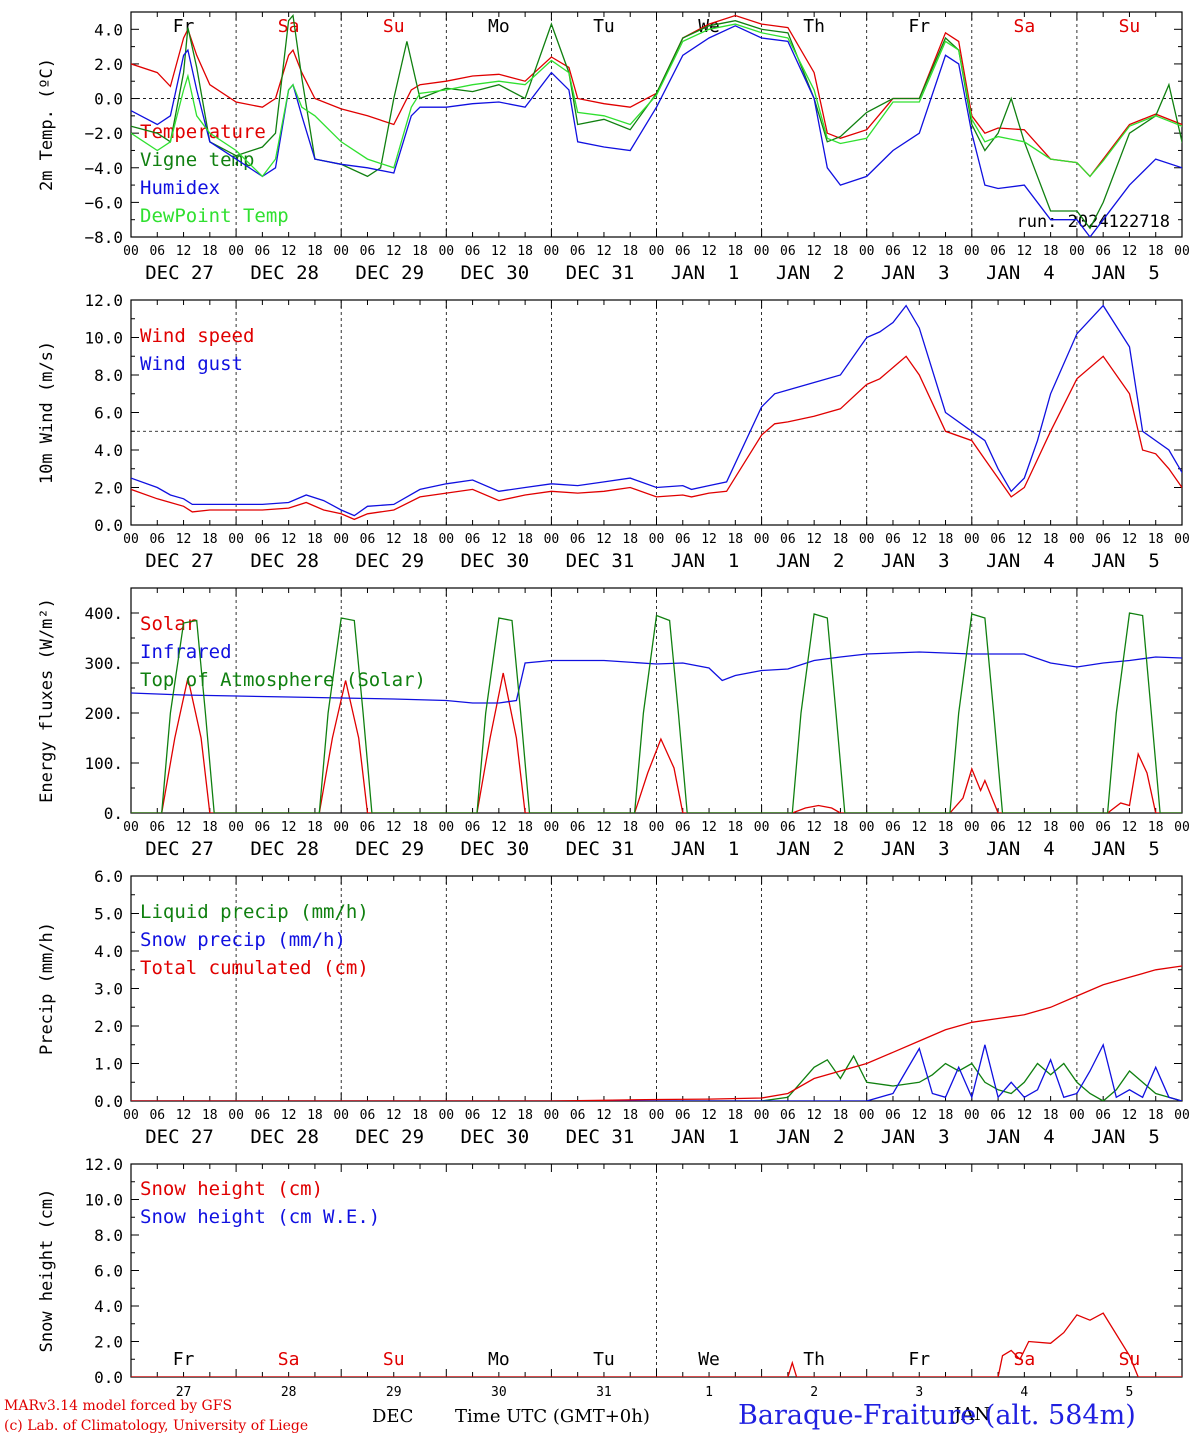 This screenshot has width=1194, height=1440. What do you see at coordinates (499, 1392) in the screenshot?
I see `day-number-label: 30` at bounding box center [499, 1392].